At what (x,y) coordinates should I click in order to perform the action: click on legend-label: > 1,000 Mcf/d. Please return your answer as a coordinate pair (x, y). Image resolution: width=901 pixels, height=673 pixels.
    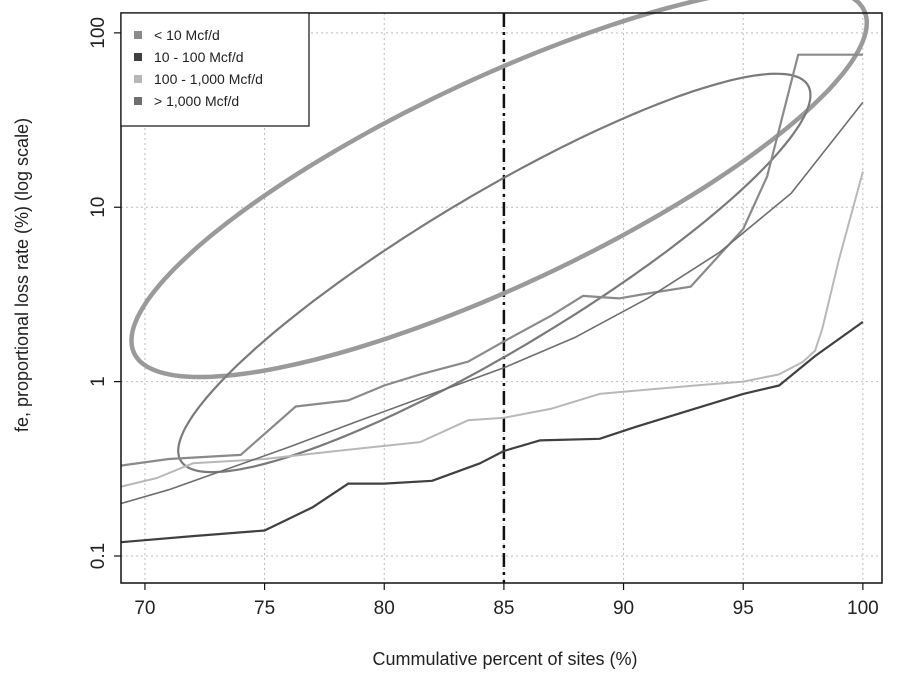
    Looking at the image, I should click on (196, 101).